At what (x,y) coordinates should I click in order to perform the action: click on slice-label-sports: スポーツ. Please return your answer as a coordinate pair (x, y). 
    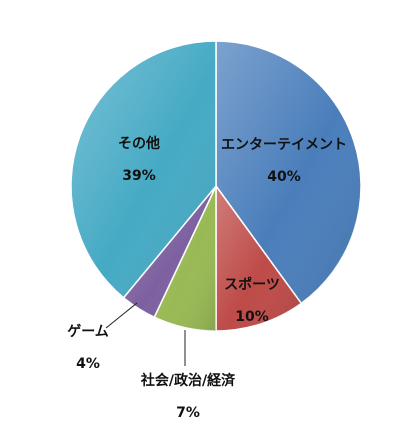
    Looking at the image, I should click on (252, 284).